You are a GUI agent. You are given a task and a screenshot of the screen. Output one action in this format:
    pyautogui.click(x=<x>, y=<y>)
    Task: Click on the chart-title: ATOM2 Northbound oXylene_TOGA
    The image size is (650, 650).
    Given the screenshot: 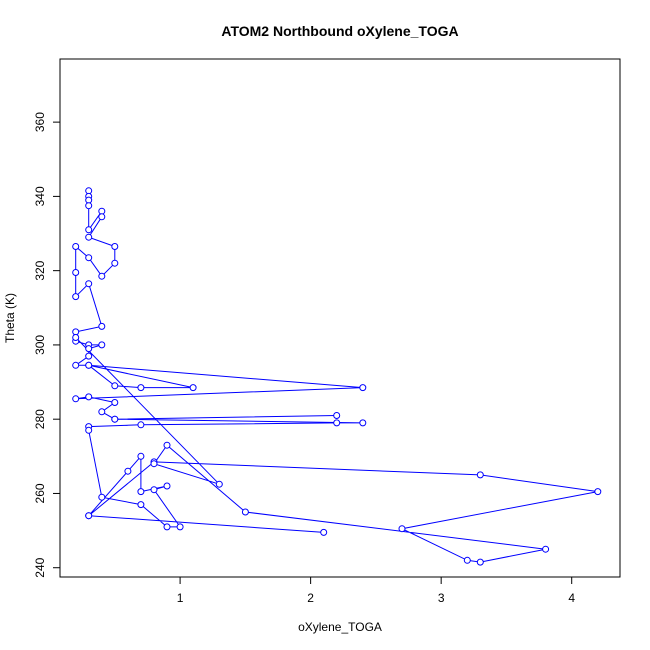 What is the action you would take?
    pyautogui.click(x=339, y=31)
    